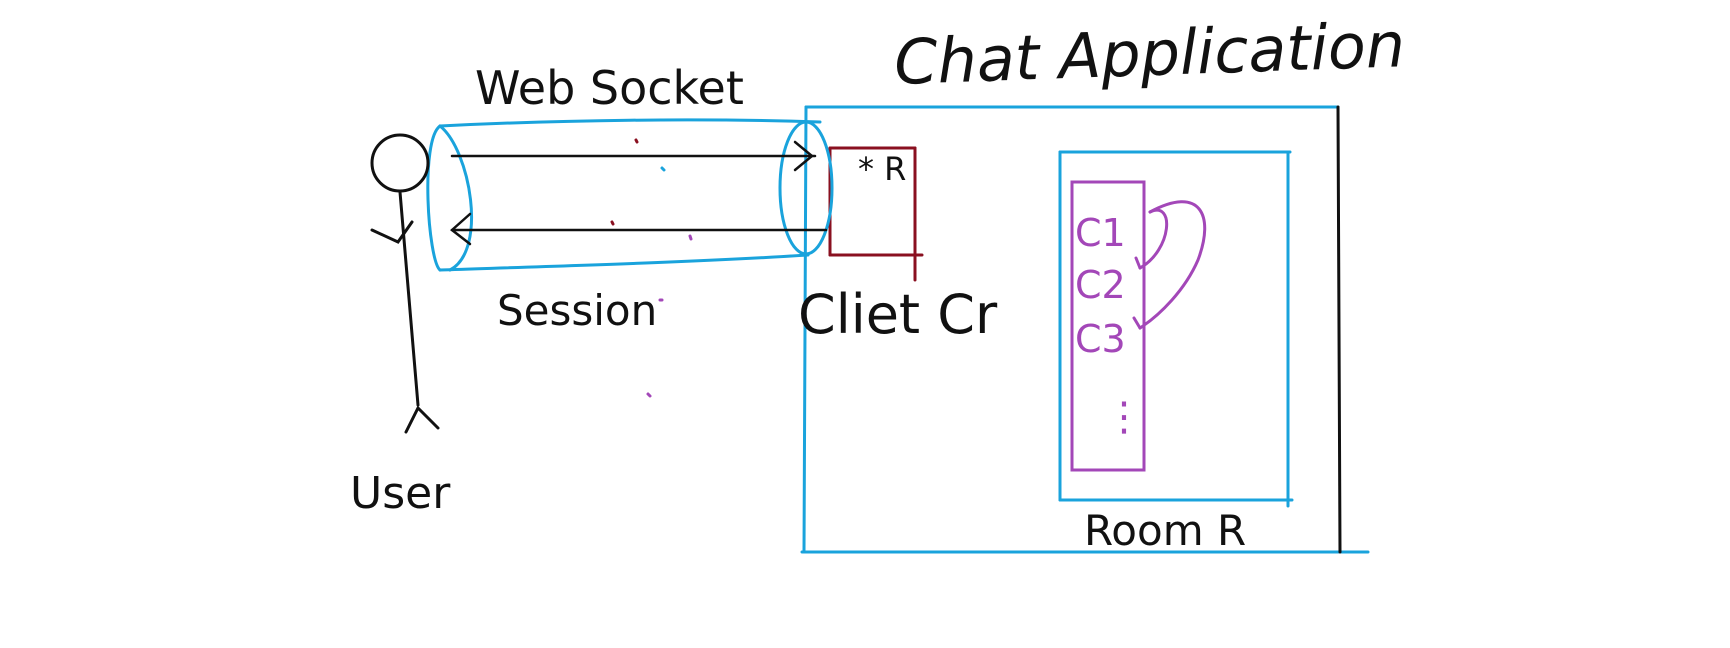 This screenshot has width=1730, height=648. I want to click on chat-application-right-edge, so click(1339, 329).